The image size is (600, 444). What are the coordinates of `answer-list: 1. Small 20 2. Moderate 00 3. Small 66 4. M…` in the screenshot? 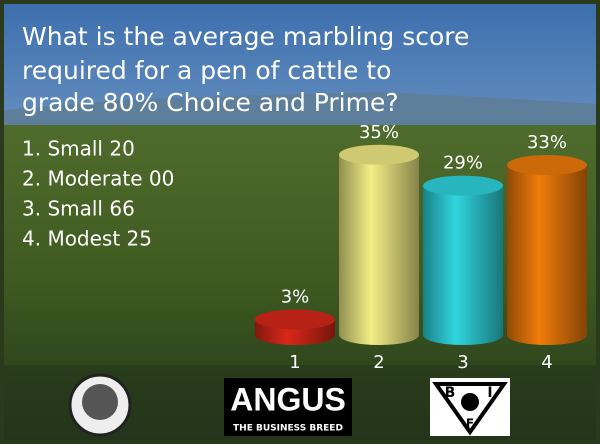 It's located at (98, 194).